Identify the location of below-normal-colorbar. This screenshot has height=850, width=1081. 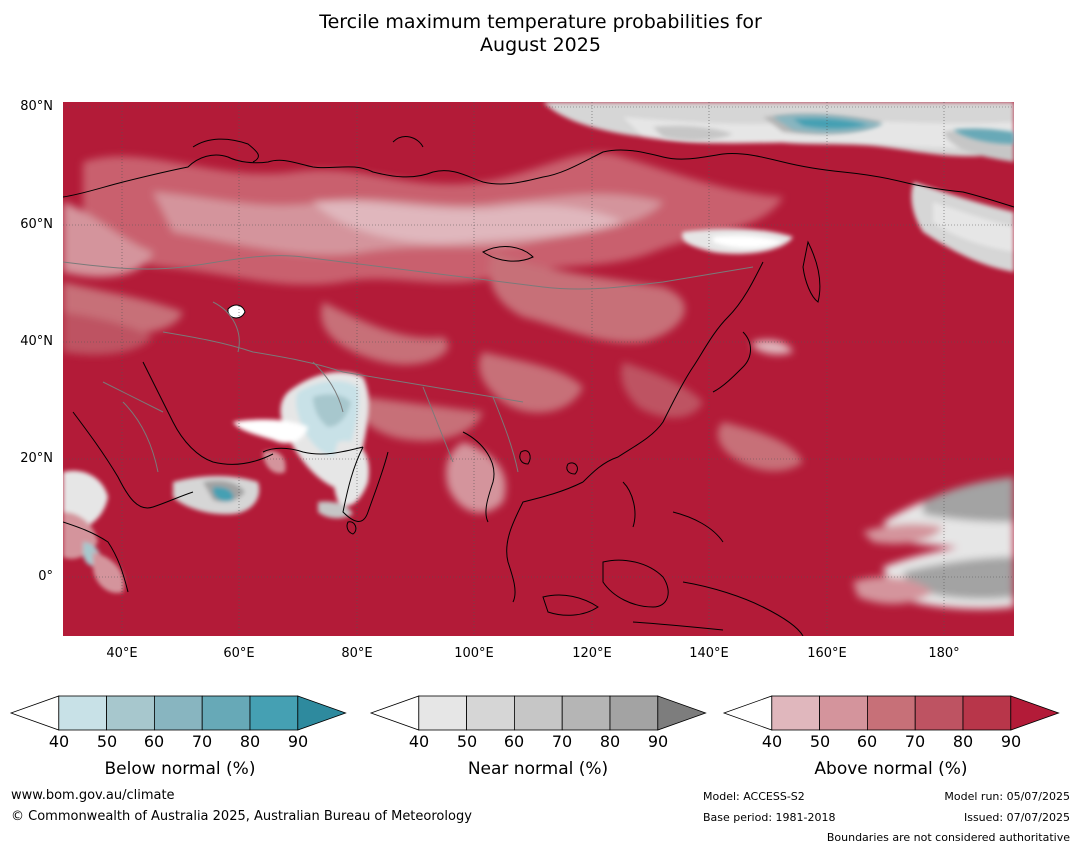
(178, 713).